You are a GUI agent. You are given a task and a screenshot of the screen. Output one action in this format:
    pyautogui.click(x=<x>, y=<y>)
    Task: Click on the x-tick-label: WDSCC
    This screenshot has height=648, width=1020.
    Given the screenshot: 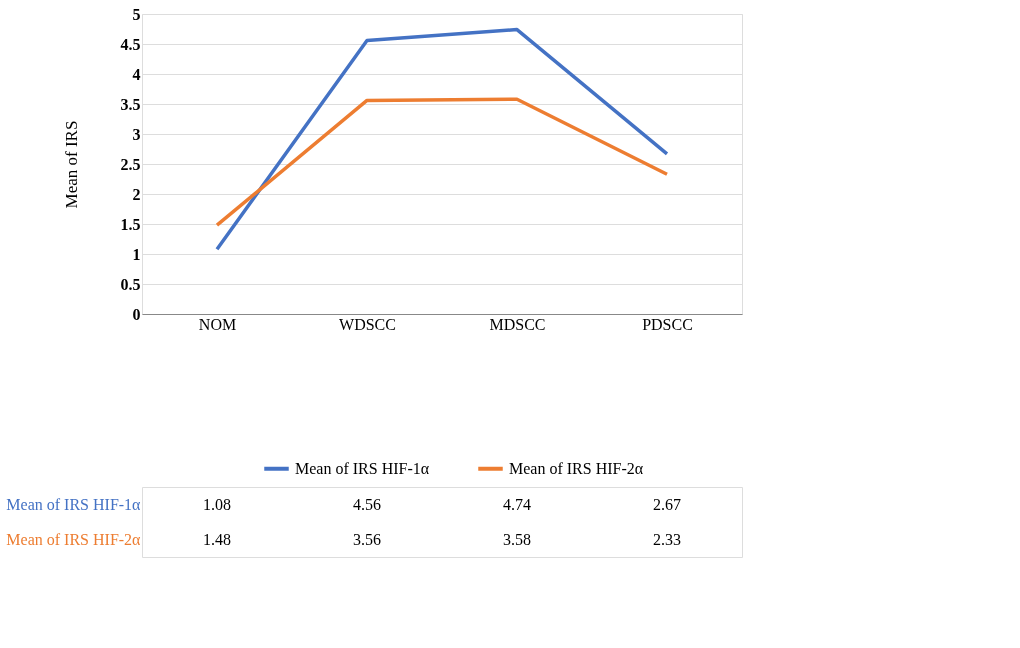 What is the action you would take?
    pyautogui.click(x=367, y=324)
    